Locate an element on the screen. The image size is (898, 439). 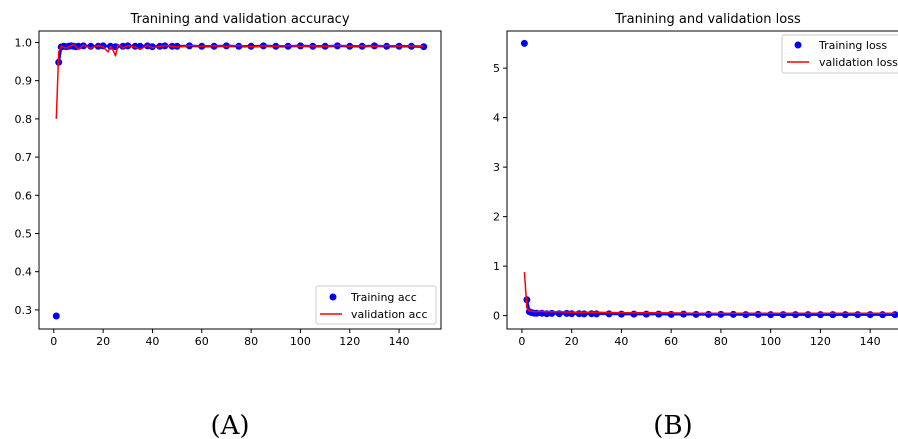
y-tick-label: 1 is located at coordinates (496, 266).